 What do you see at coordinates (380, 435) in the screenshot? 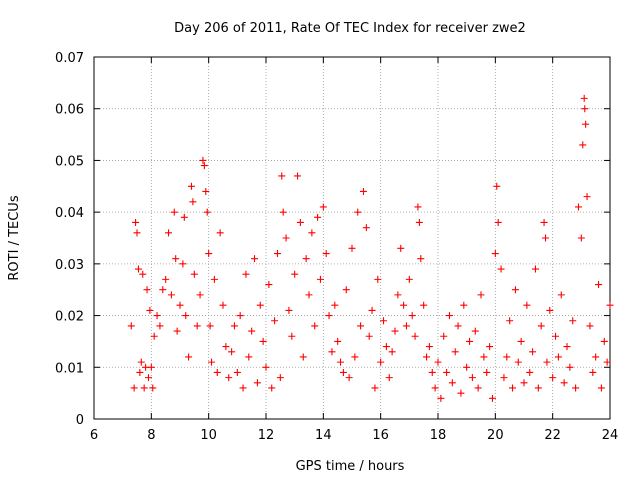
I see `x-tick-label: 16` at bounding box center [380, 435].